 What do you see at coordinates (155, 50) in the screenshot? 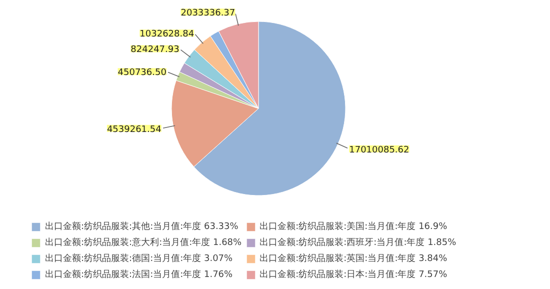
I see `data-label: 824247.93` at bounding box center [155, 50].